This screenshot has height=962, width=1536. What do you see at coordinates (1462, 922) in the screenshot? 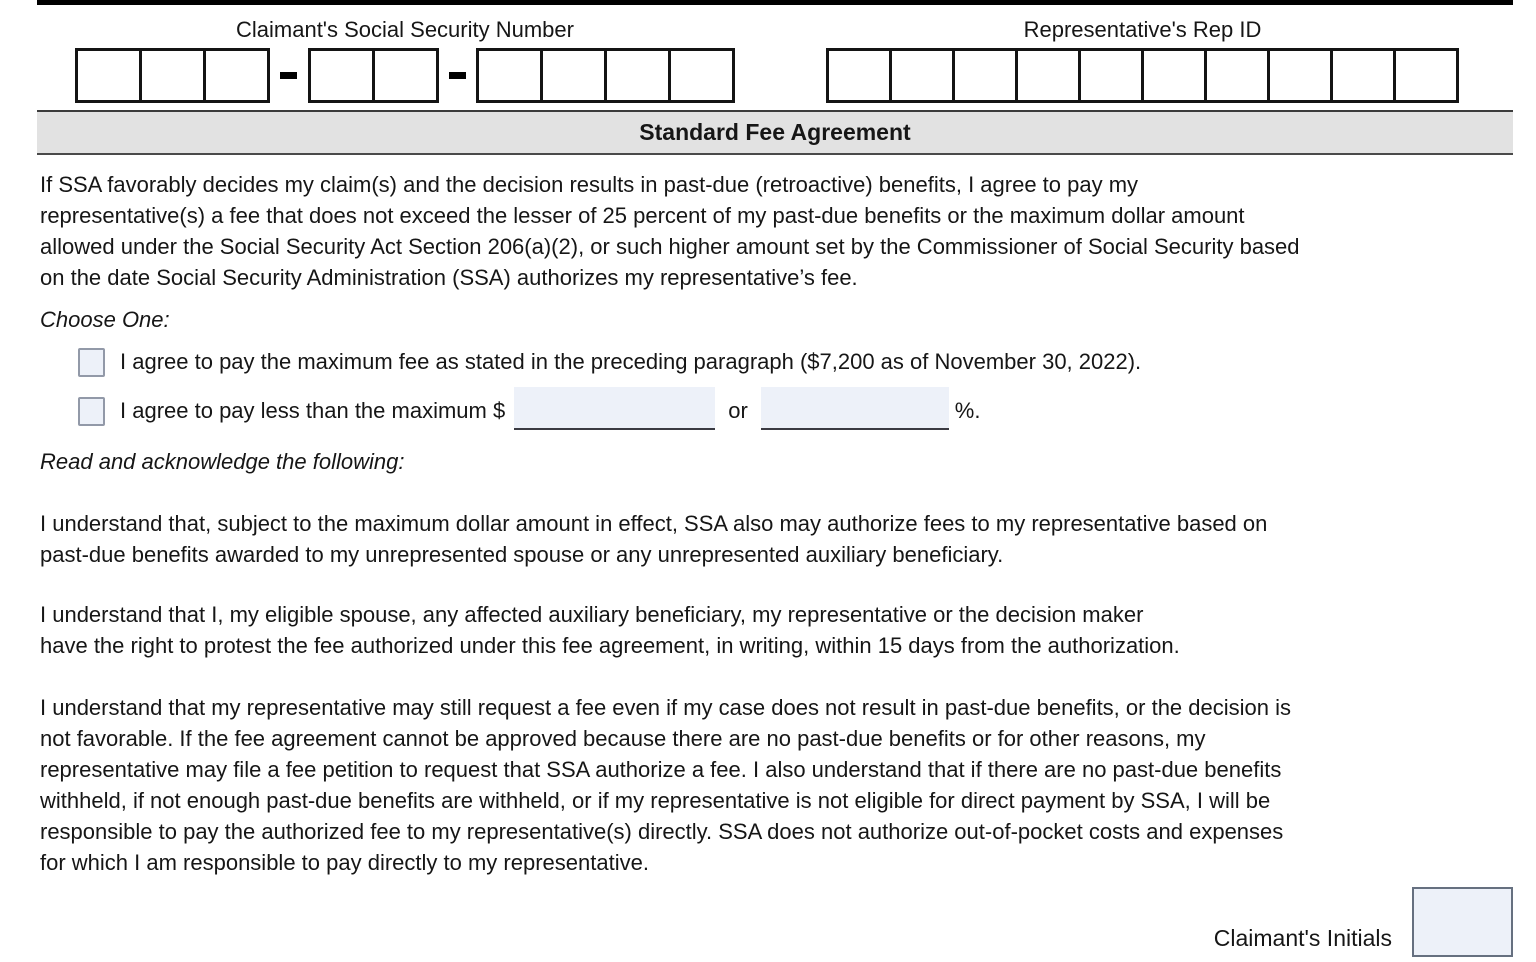
I see `claimants-initials-input` at bounding box center [1462, 922].